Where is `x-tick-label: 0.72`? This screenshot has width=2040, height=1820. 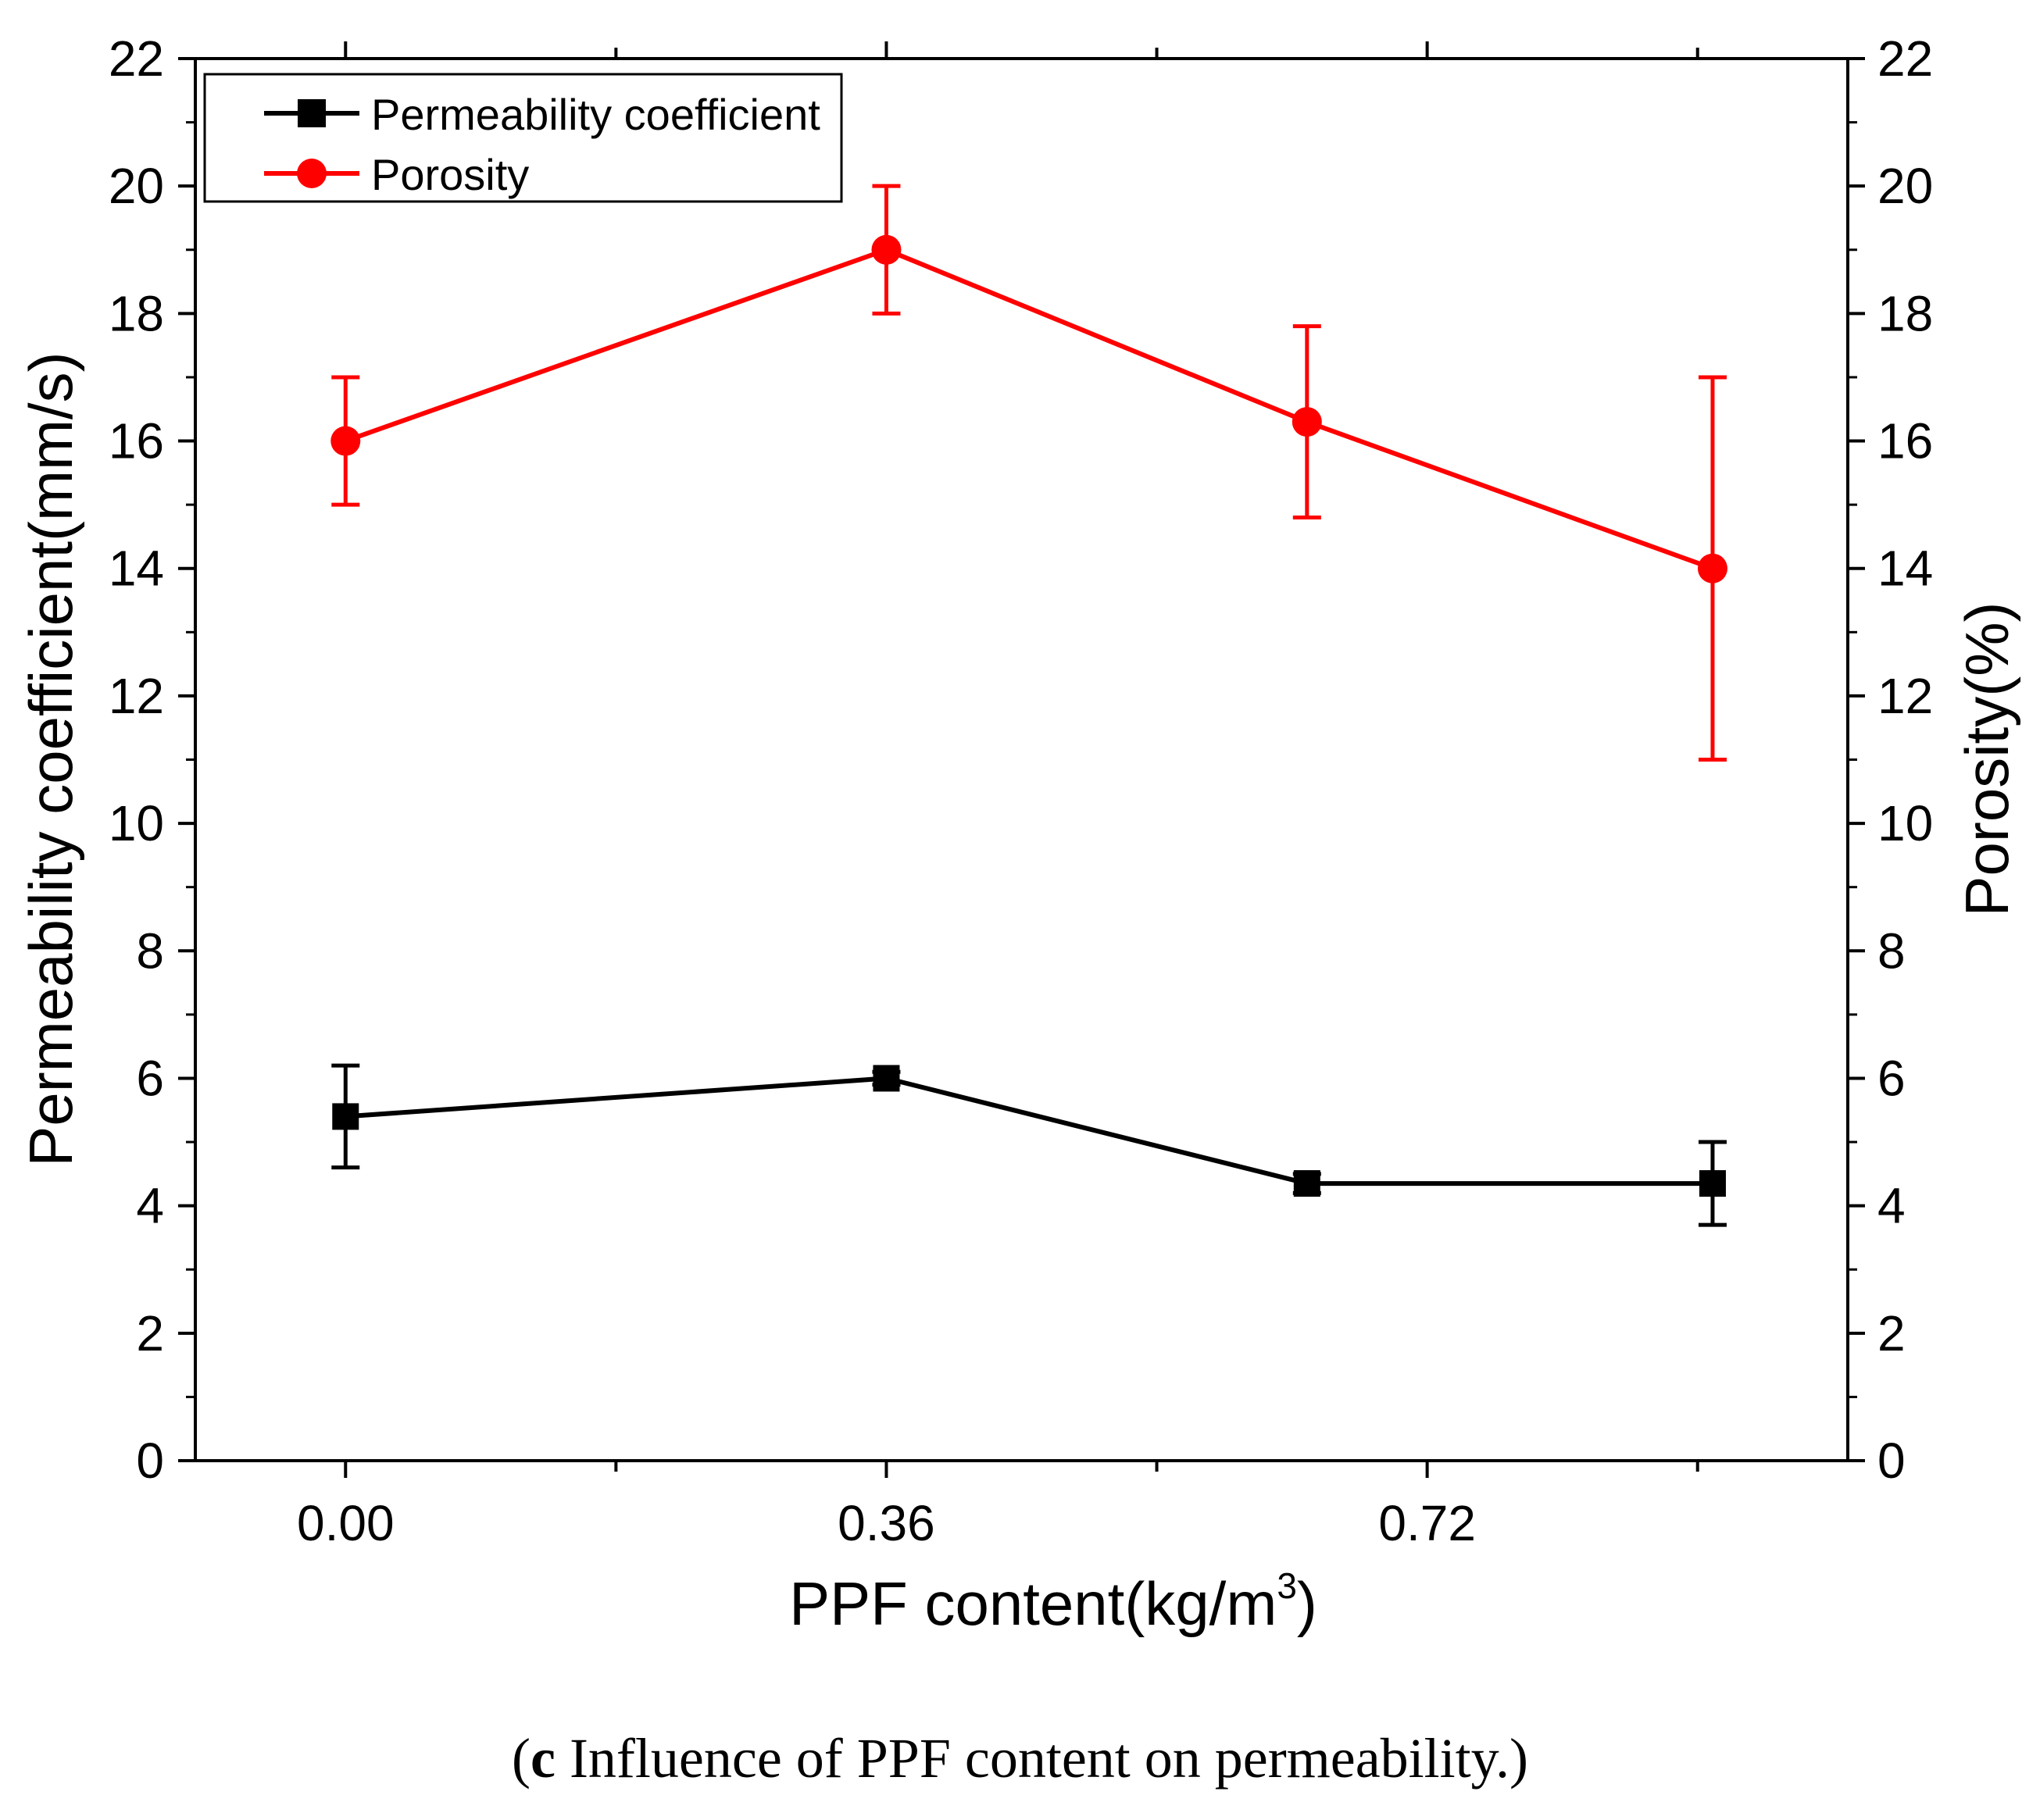
x-tick-label: 0.72 is located at coordinates (1427, 1523).